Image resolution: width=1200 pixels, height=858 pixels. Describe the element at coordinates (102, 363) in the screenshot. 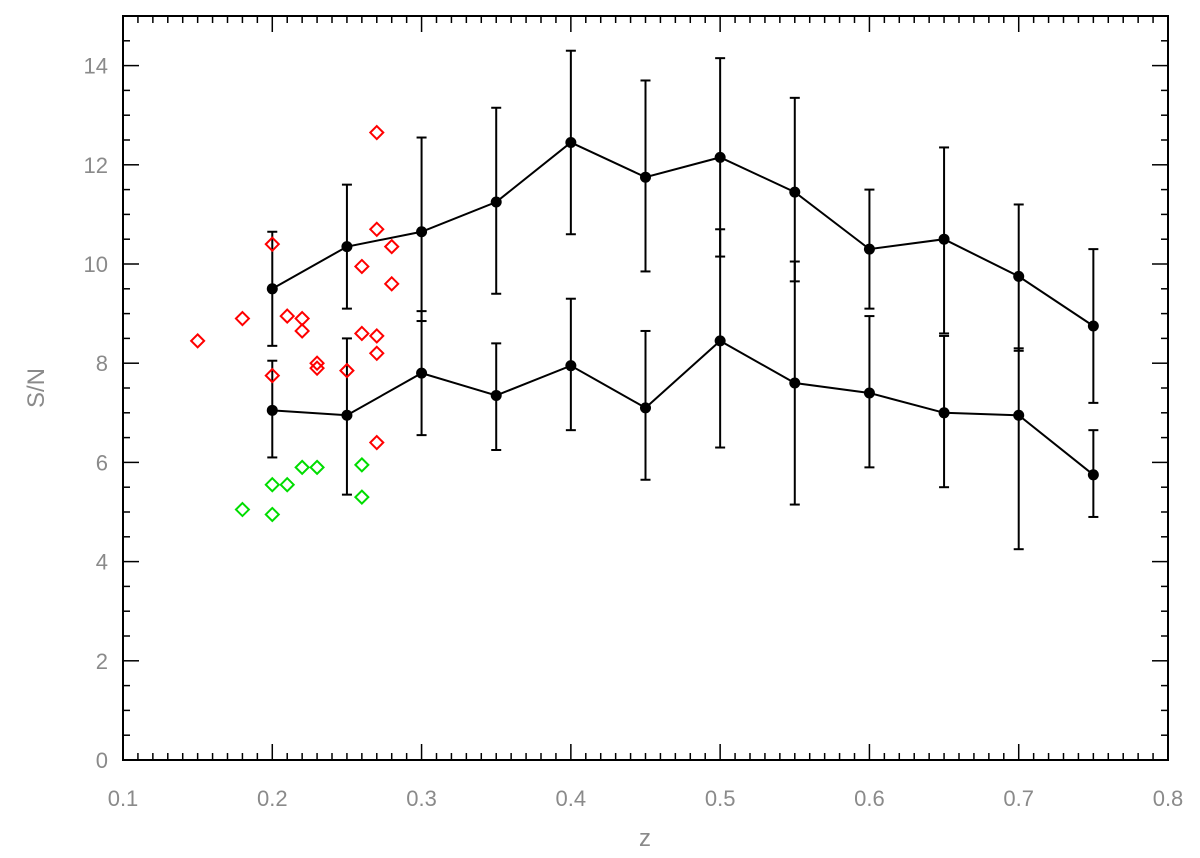

I see `y-tick-label: 8` at that location.